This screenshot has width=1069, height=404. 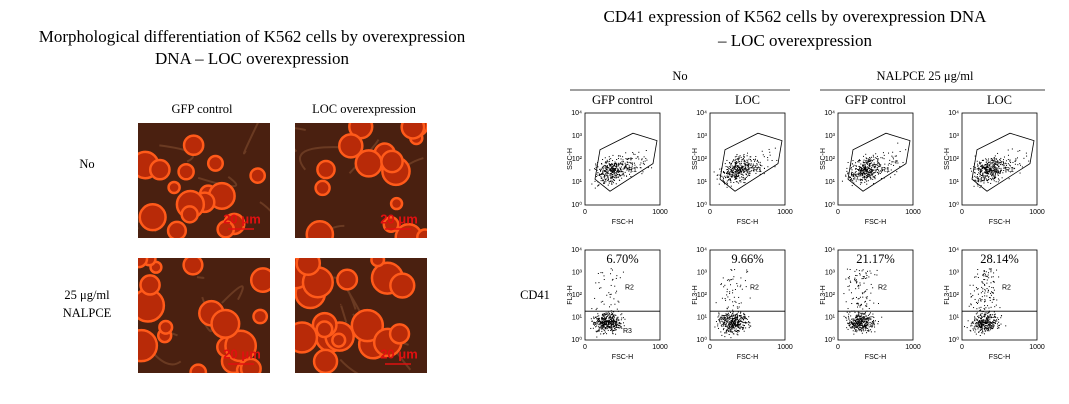 What do you see at coordinates (875, 159) in the screenshot?
I see `plot-frame` at bounding box center [875, 159].